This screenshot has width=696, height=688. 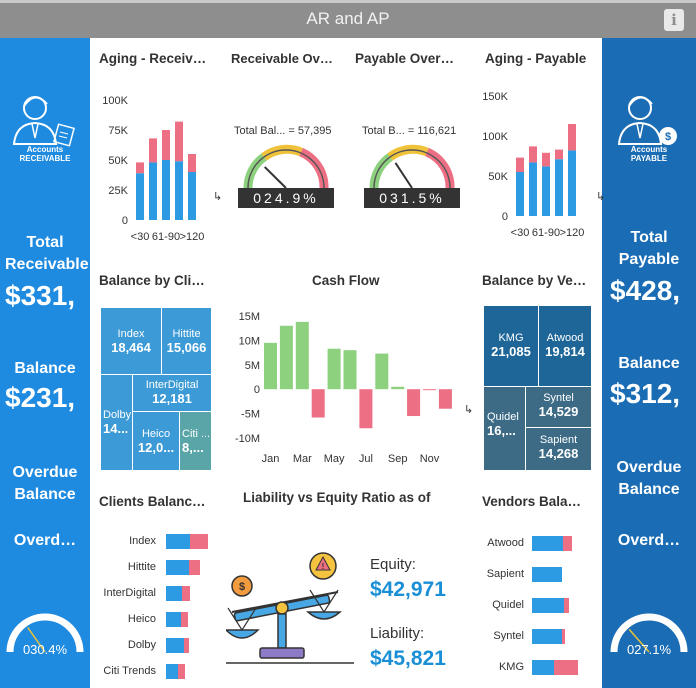 What do you see at coordinates (649, 158) in the screenshot?
I see `ap-icon-caption-2: PAYABLE` at bounding box center [649, 158].